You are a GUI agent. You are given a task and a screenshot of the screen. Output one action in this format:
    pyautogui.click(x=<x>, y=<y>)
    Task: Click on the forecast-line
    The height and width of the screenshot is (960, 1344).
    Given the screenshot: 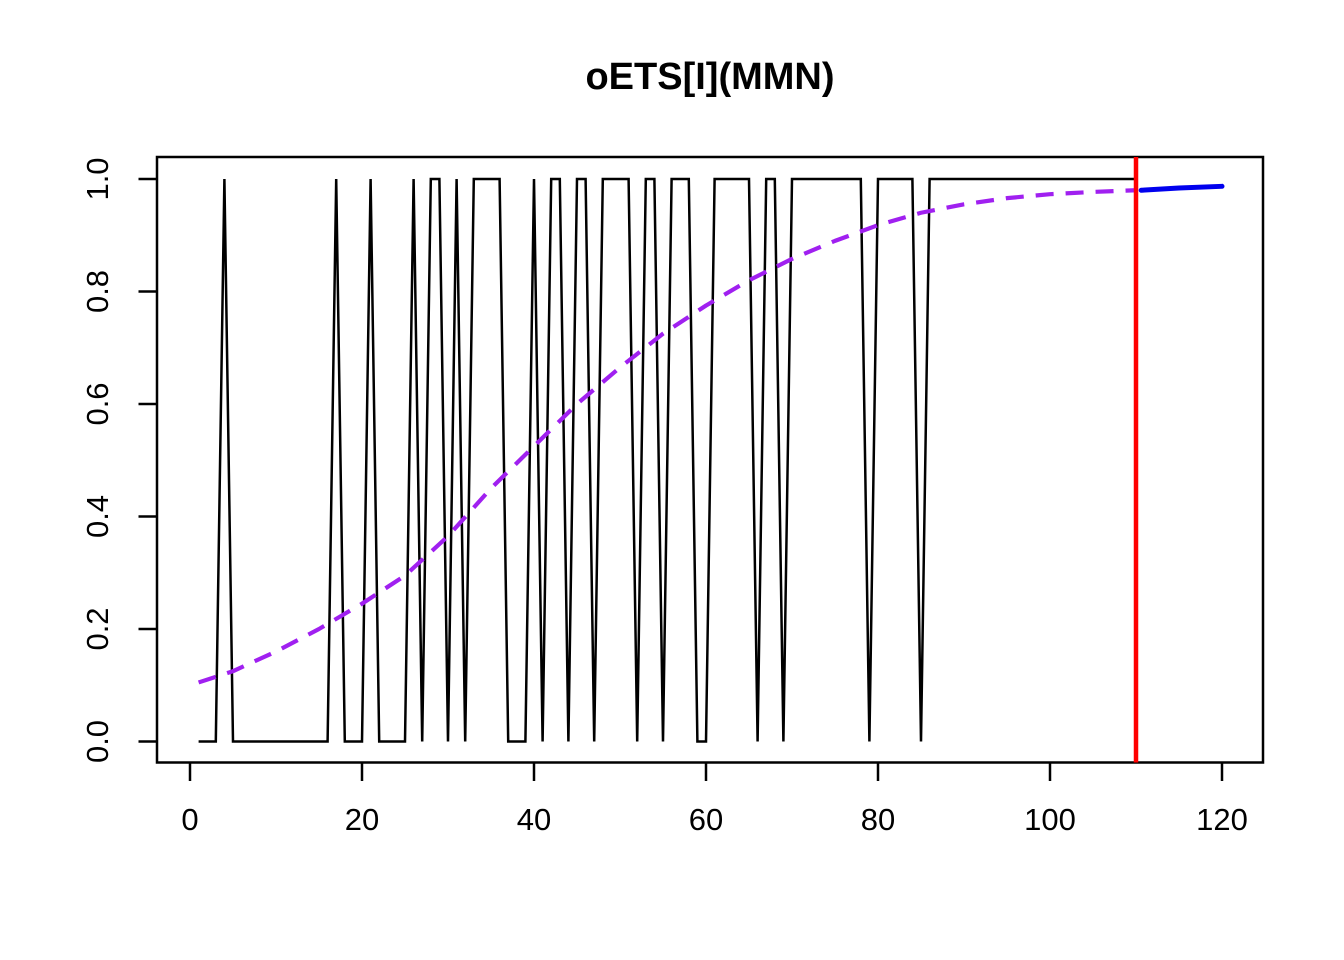 What is the action you would take?
    pyautogui.click(x=1181, y=188)
    